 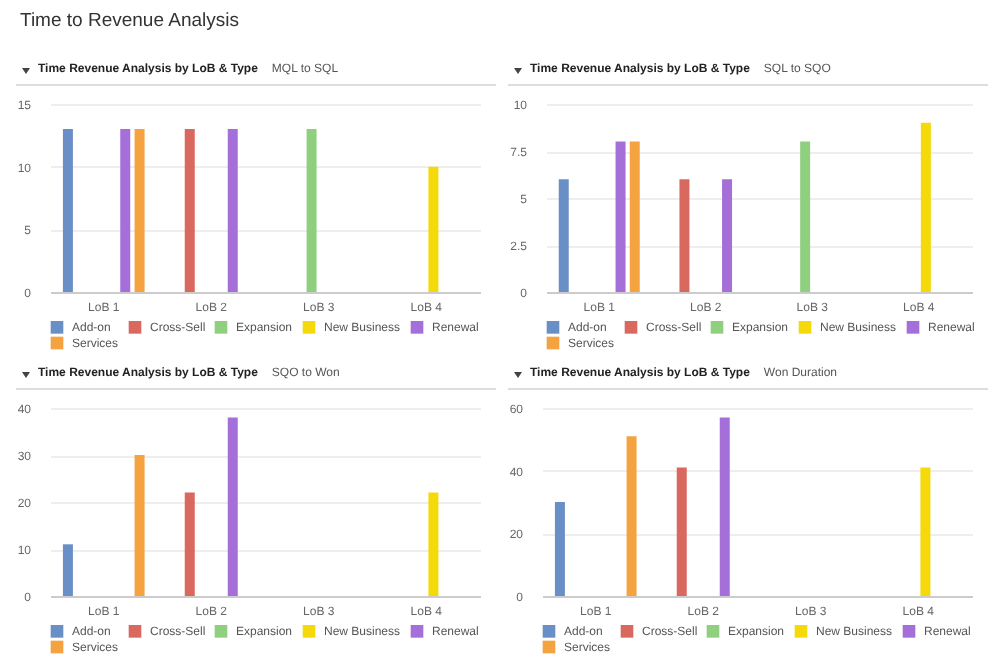 What do you see at coordinates (129, 21) in the screenshot?
I see `text: Time to Revenue Analysis` at bounding box center [129, 21].